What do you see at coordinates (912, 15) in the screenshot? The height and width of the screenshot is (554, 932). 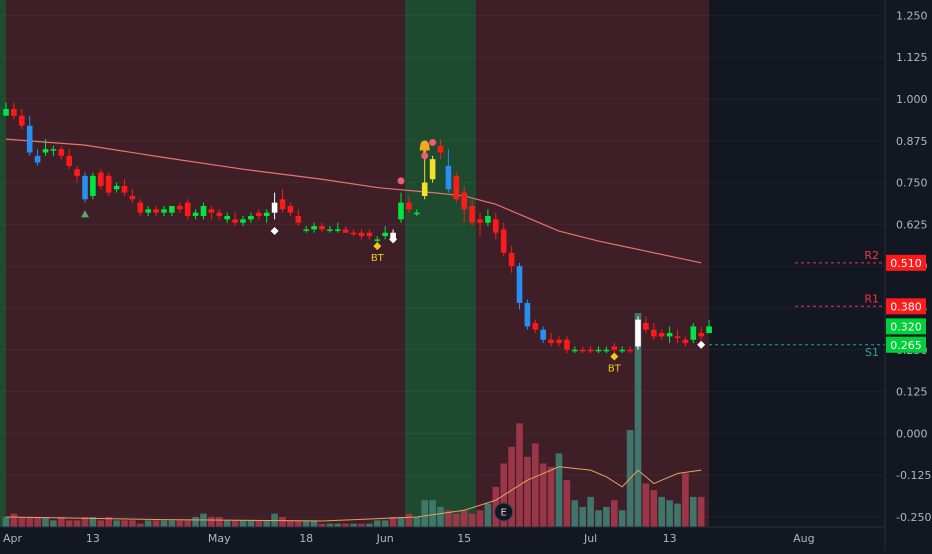 I see `price-tick-label: 1.250` at bounding box center [912, 15].